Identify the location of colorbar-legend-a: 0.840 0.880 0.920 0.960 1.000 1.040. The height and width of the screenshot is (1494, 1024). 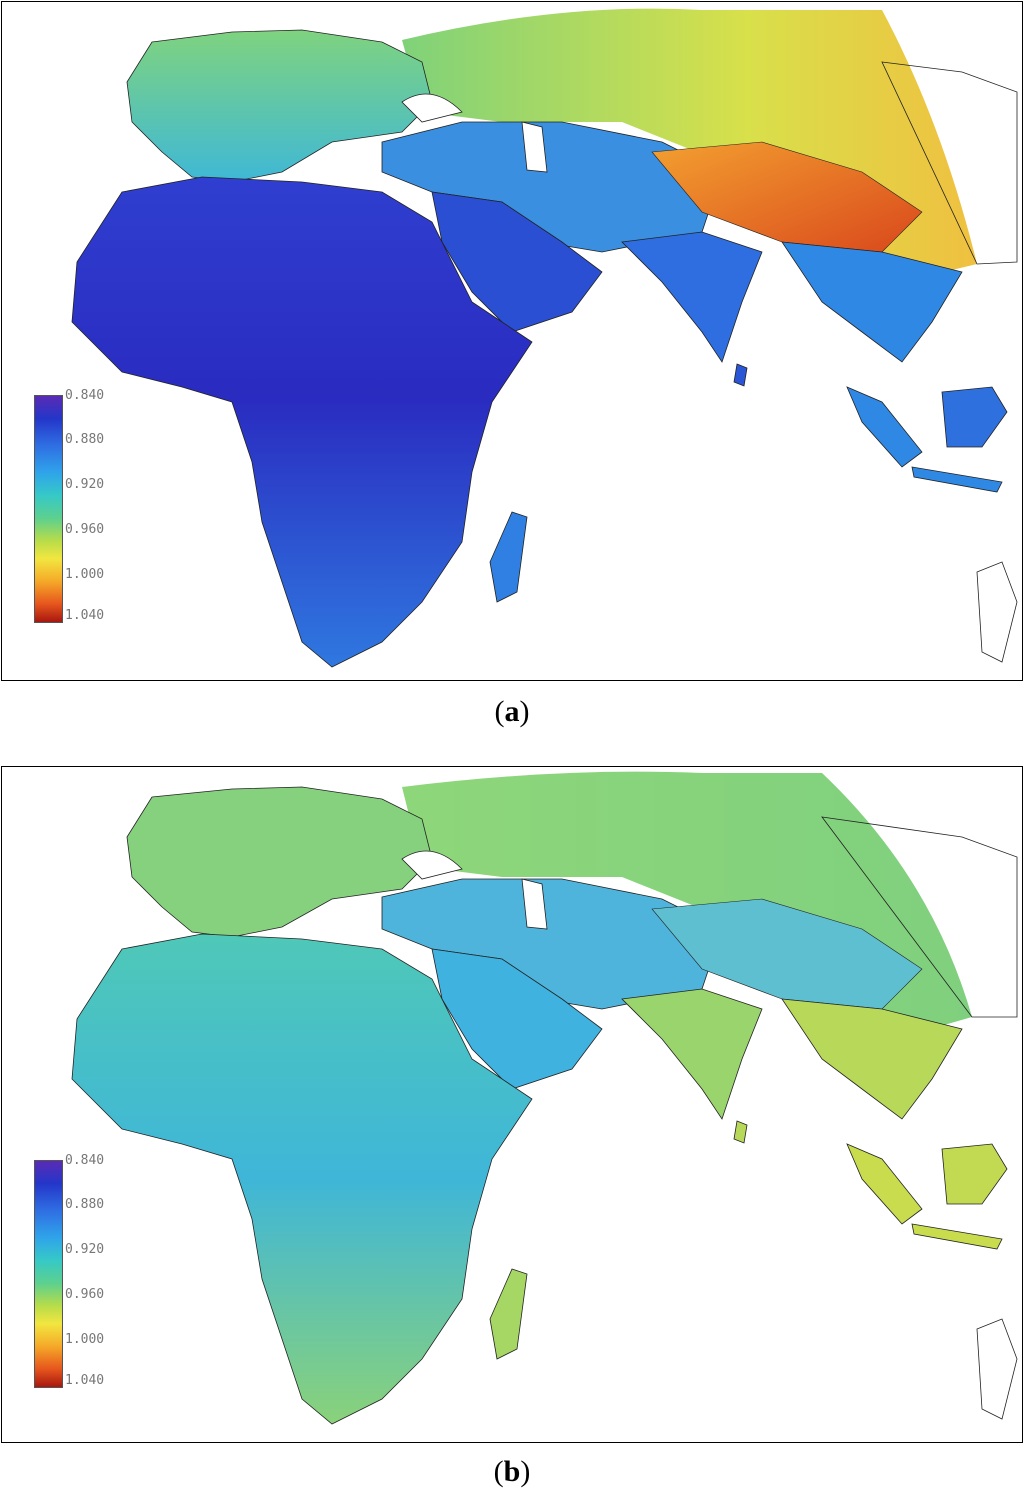
(72, 506).